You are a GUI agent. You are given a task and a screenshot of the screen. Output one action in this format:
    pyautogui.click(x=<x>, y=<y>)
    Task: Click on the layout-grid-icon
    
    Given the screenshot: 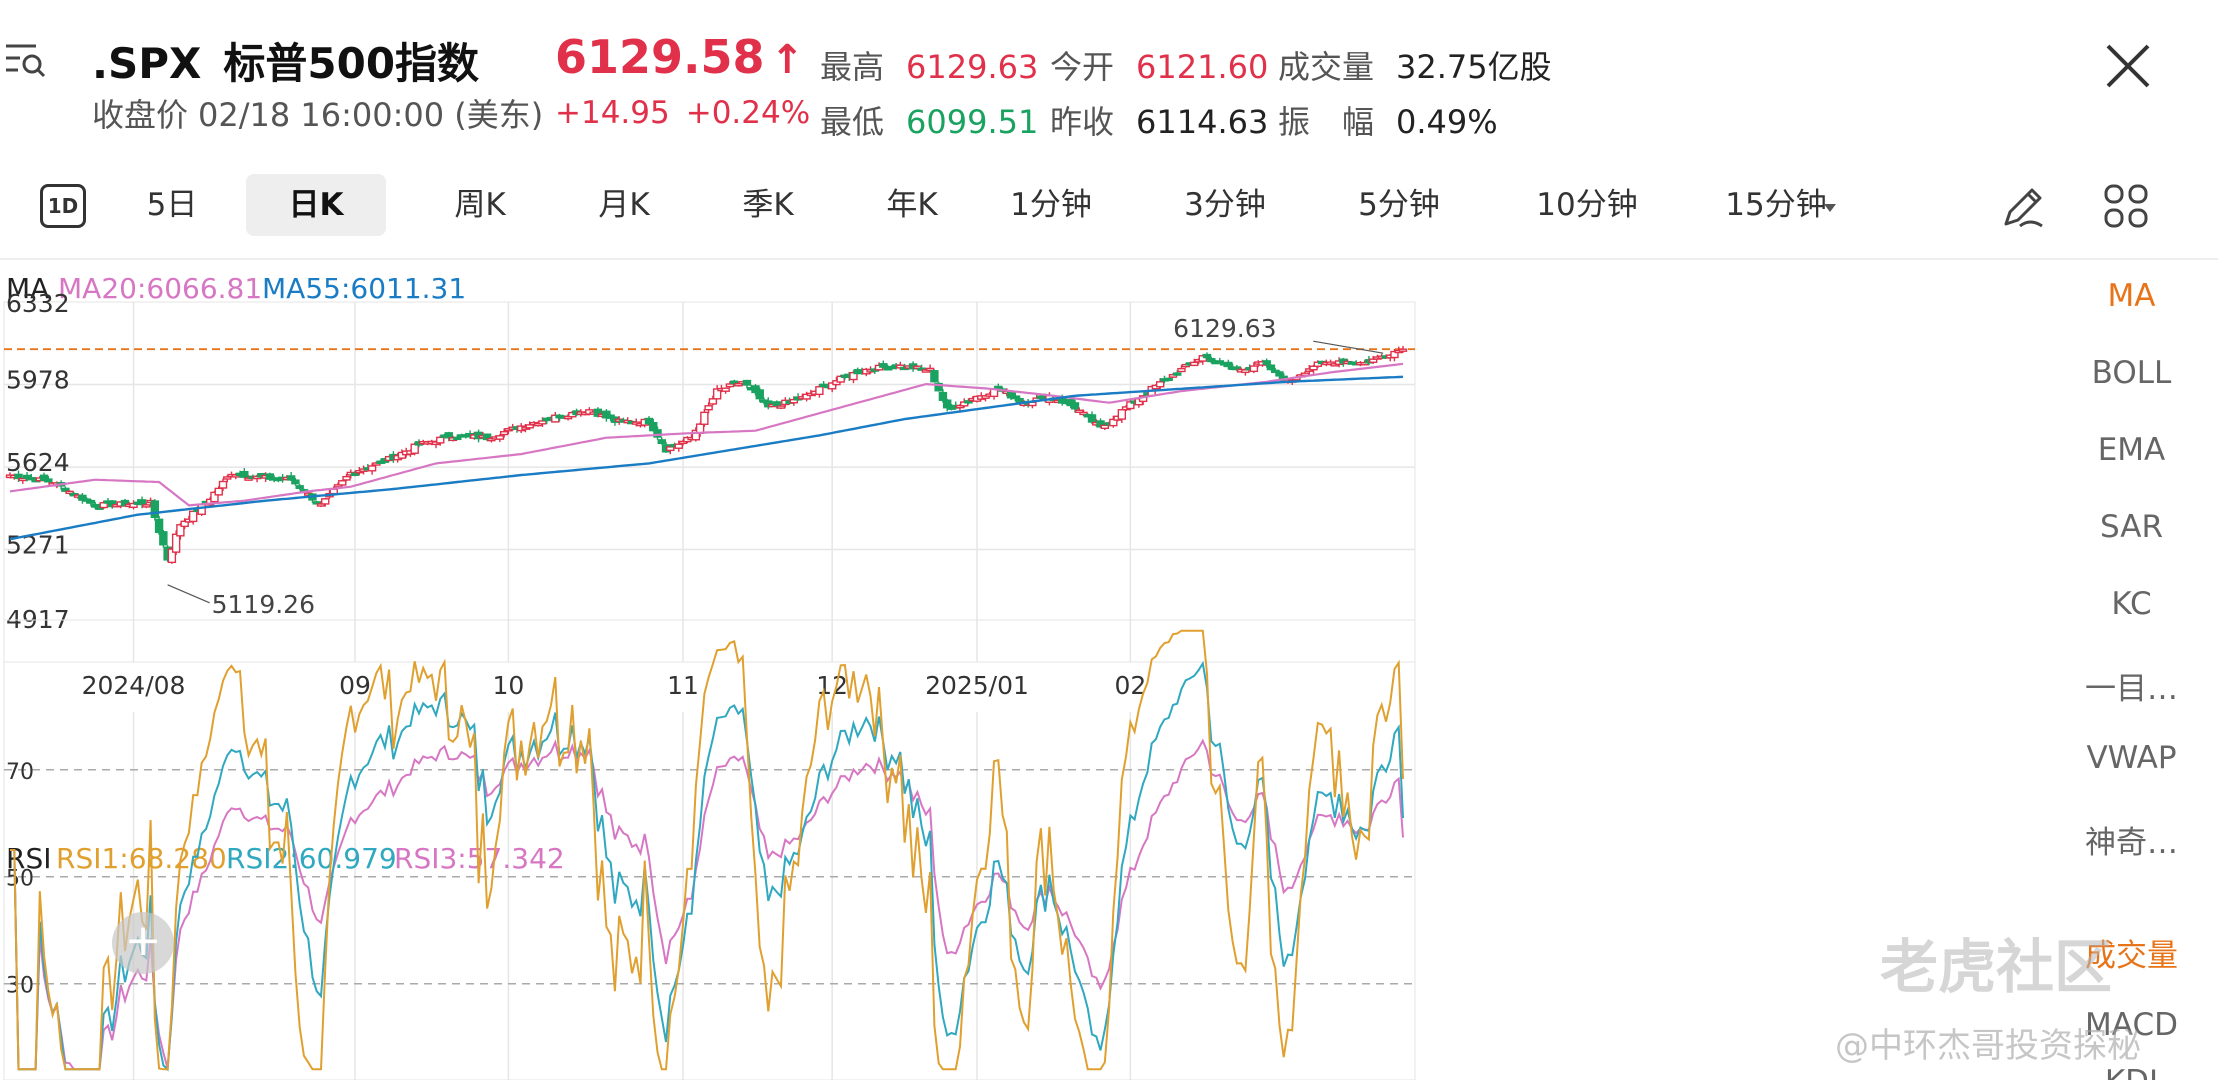 What is the action you would take?
    pyautogui.click(x=2126, y=206)
    